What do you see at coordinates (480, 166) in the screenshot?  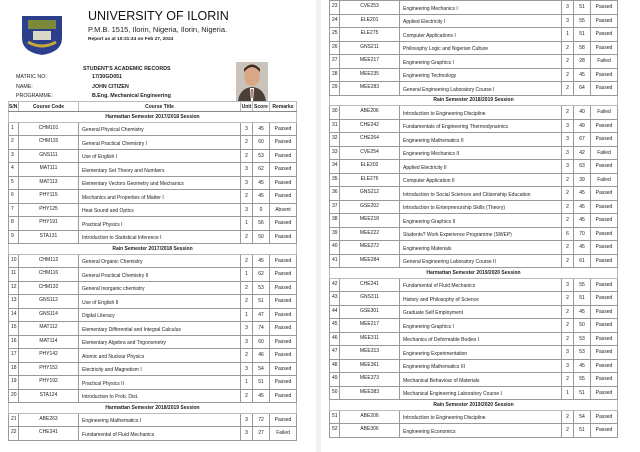 I see `course-title: Applied Electricity II` at bounding box center [480, 166].